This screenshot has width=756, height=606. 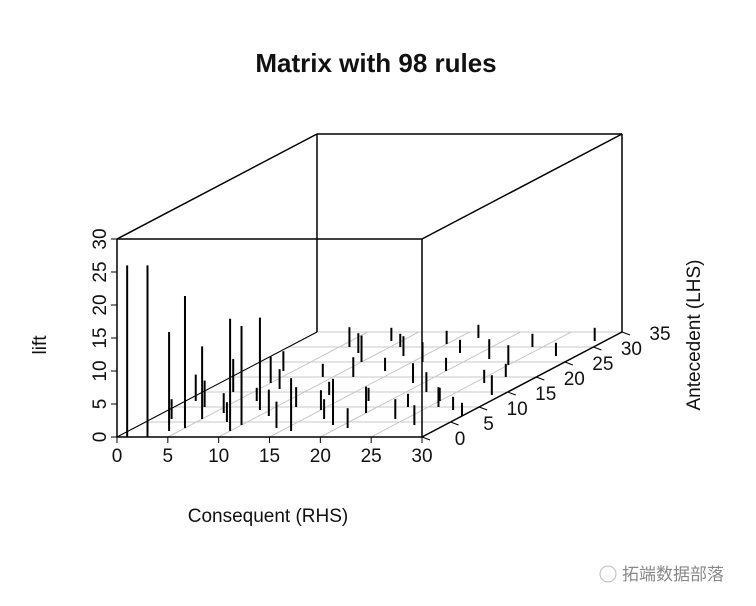 I want to click on y-tick-label: 30, so click(x=631, y=349).